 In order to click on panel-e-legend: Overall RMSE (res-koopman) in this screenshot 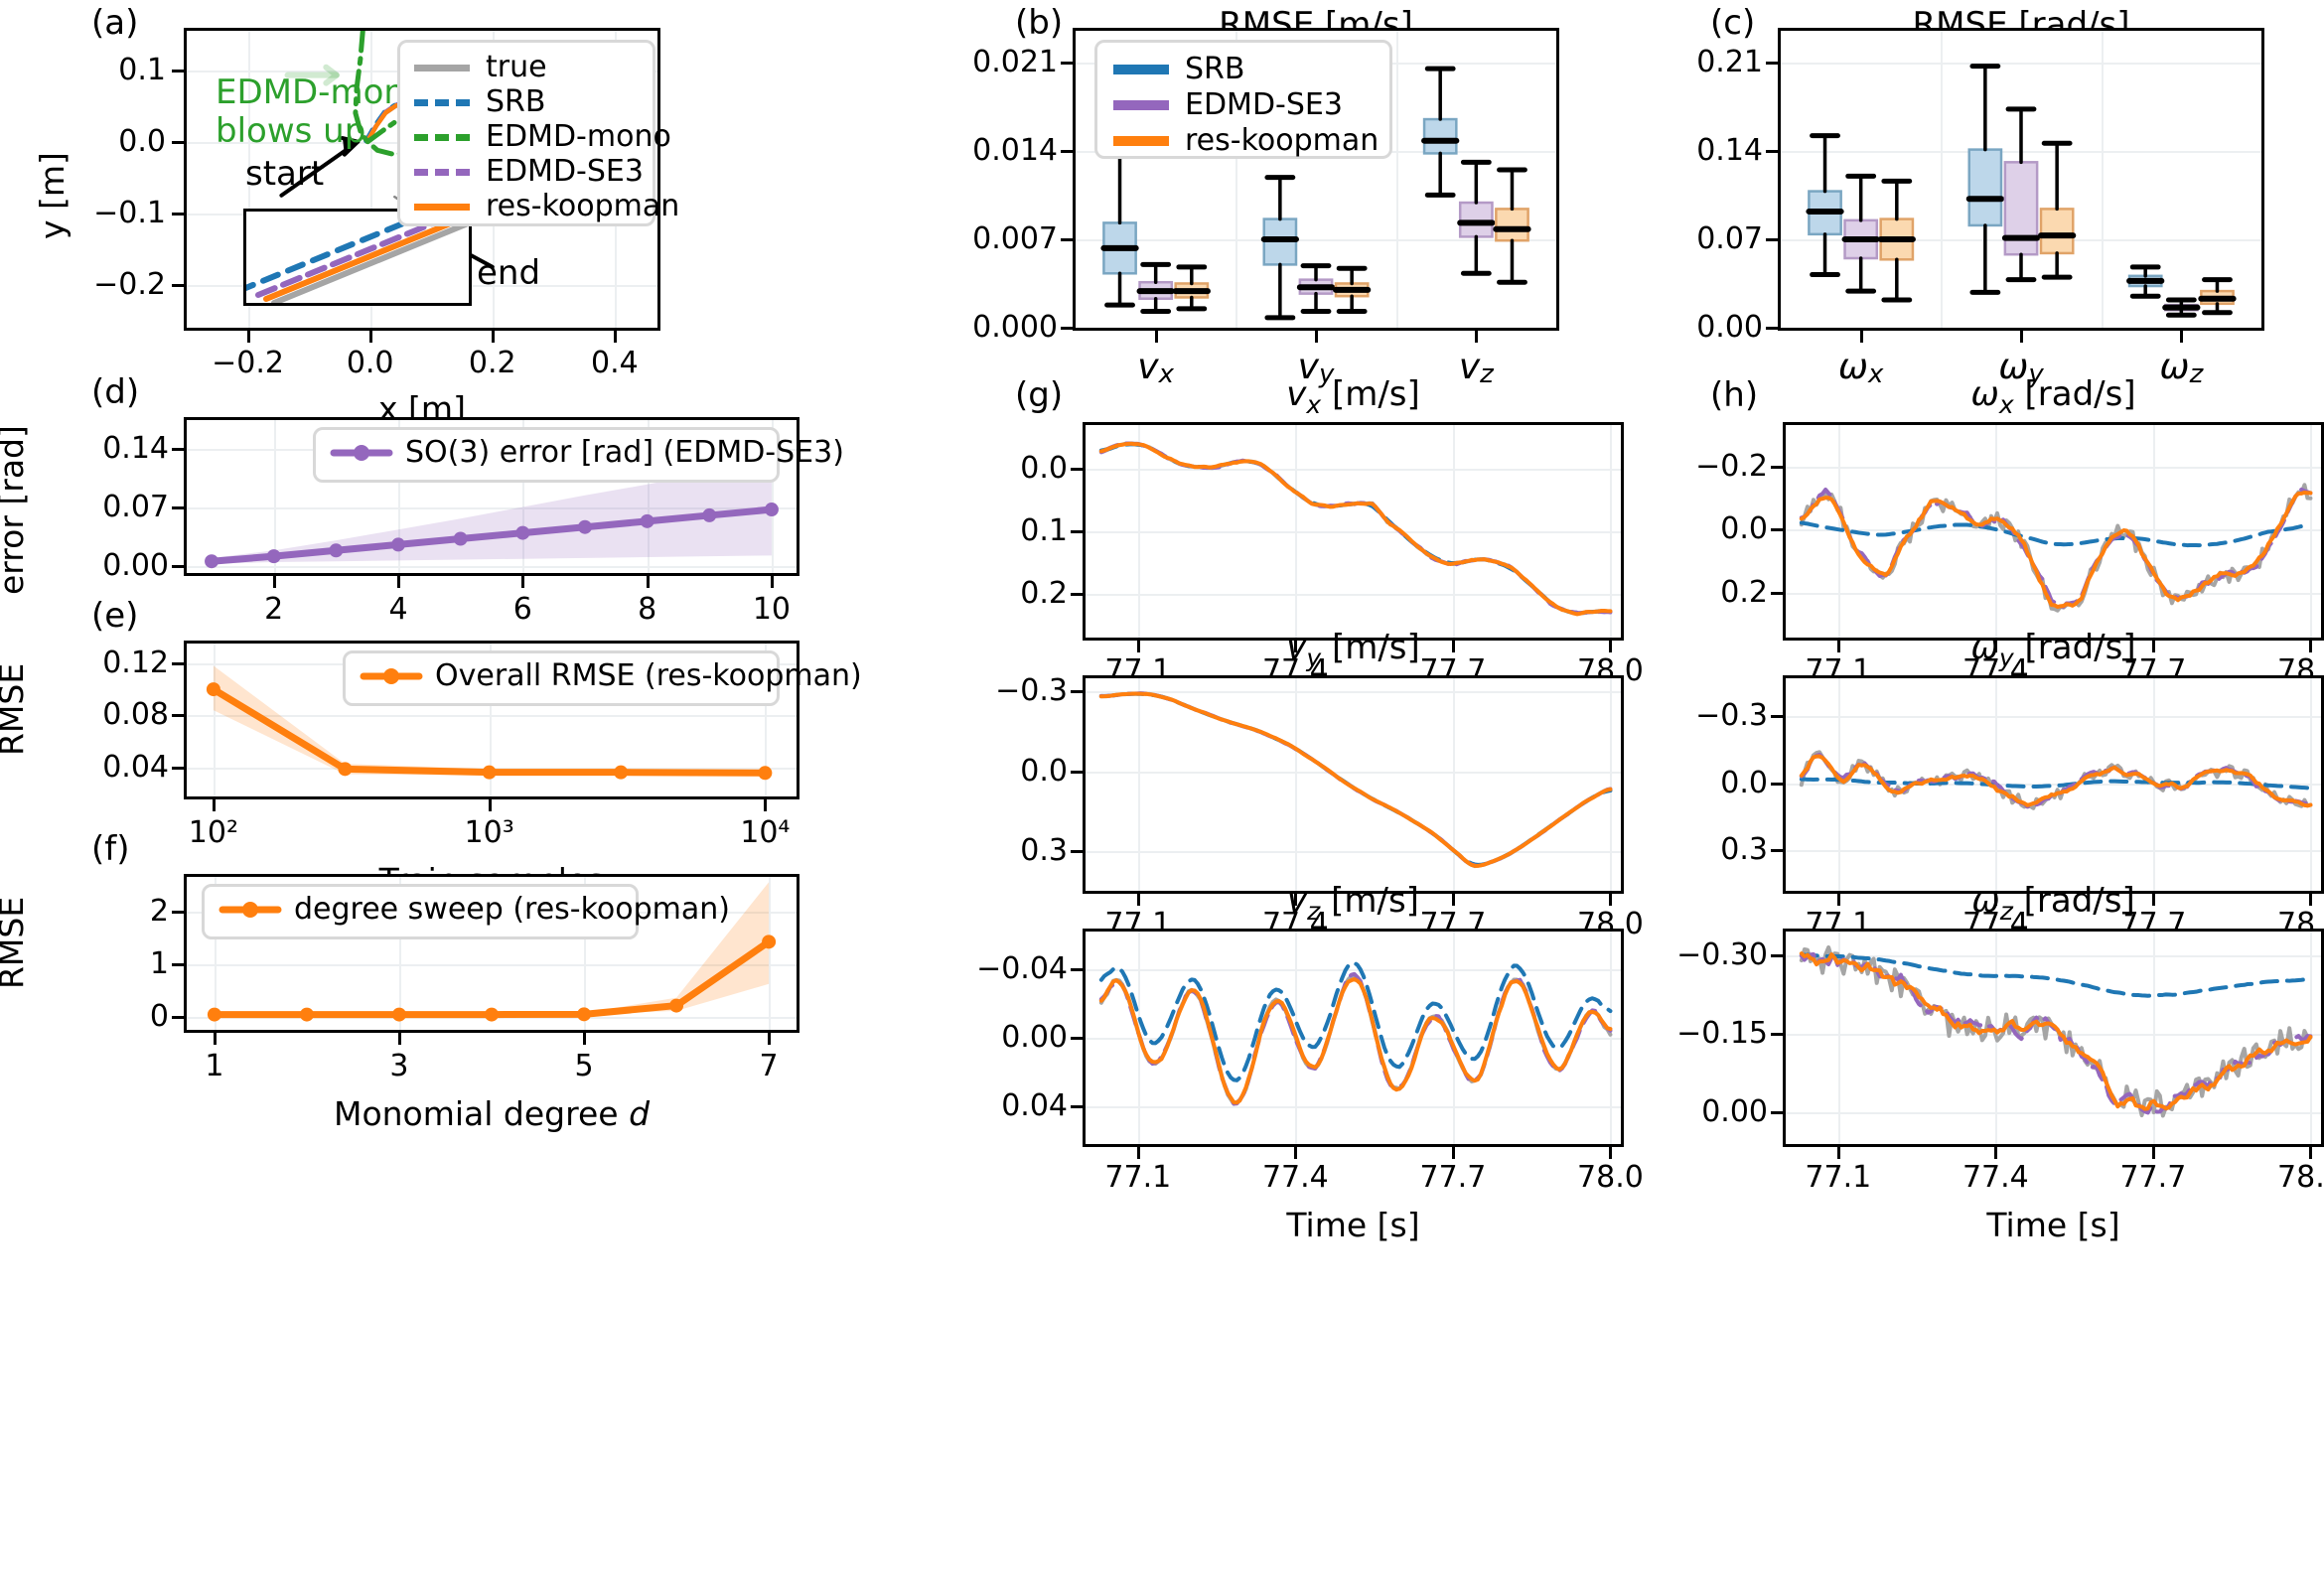, I will do `click(602, 678)`.